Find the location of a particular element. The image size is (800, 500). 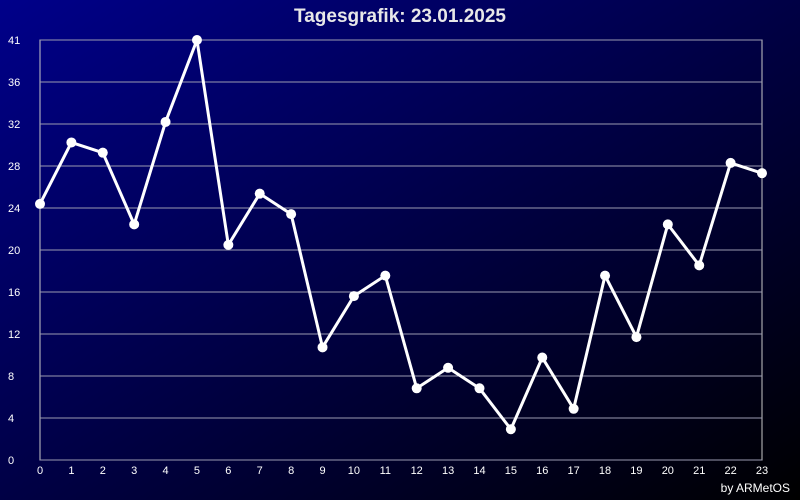

x-tick-label: 5 is located at coordinates (197, 471).